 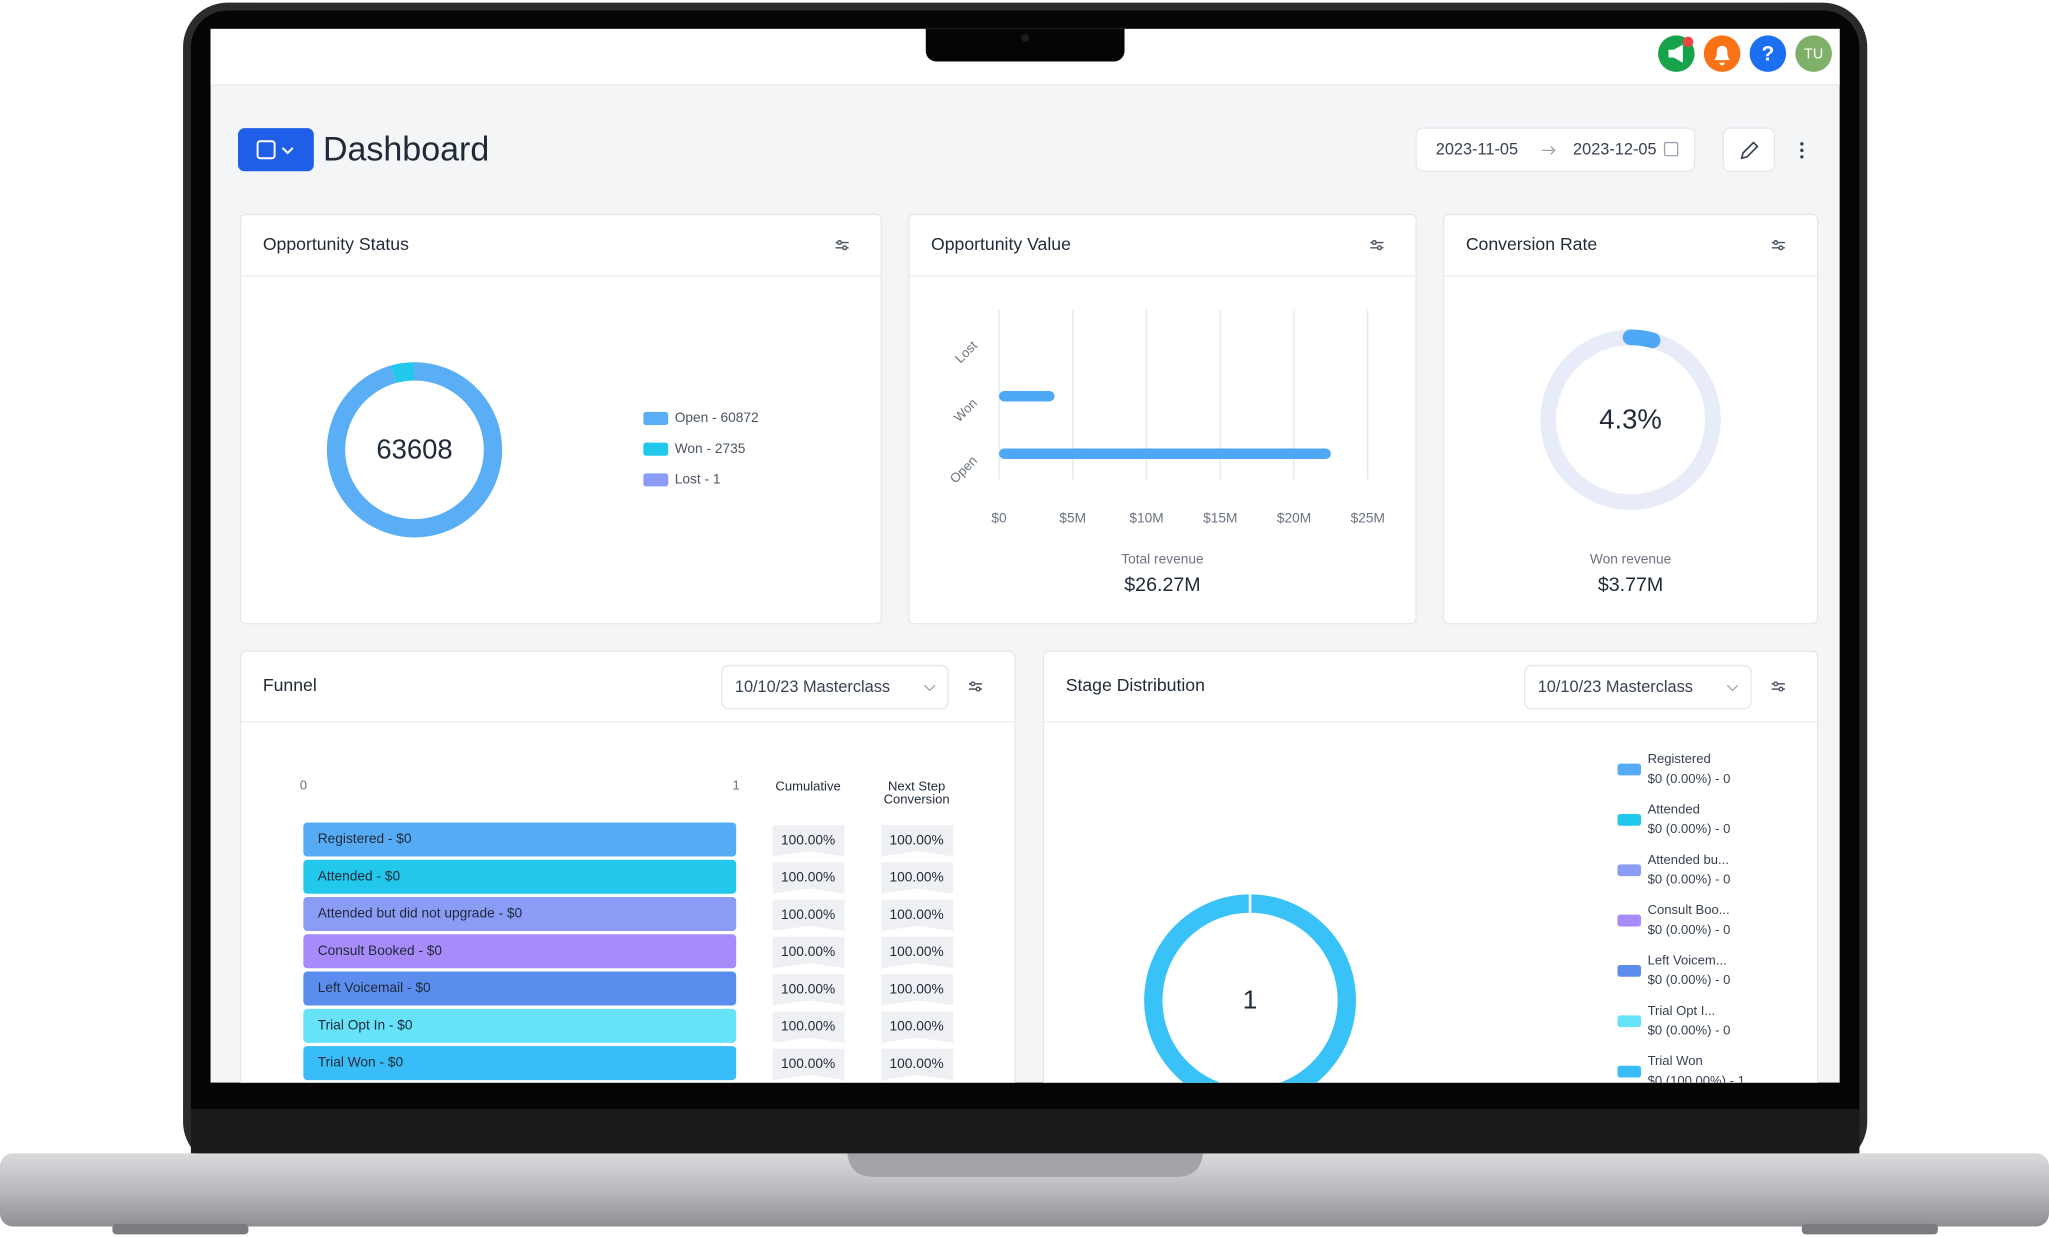 What do you see at coordinates (1802, 150) in the screenshot?
I see `more-menu` at bounding box center [1802, 150].